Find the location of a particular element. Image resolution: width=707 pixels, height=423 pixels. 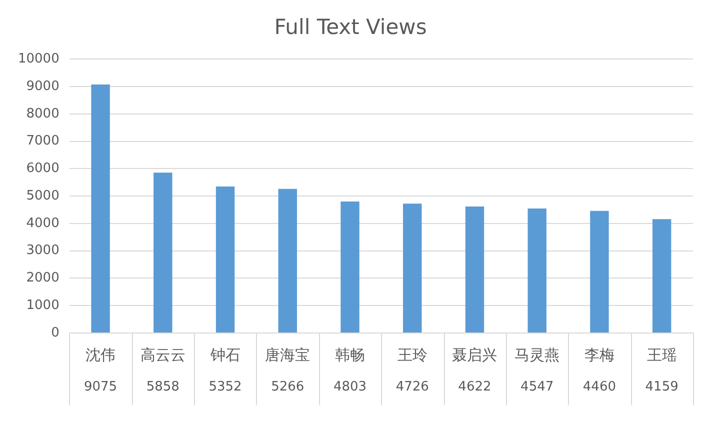

y-tick-label: 2000 is located at coordinates (43, 278).